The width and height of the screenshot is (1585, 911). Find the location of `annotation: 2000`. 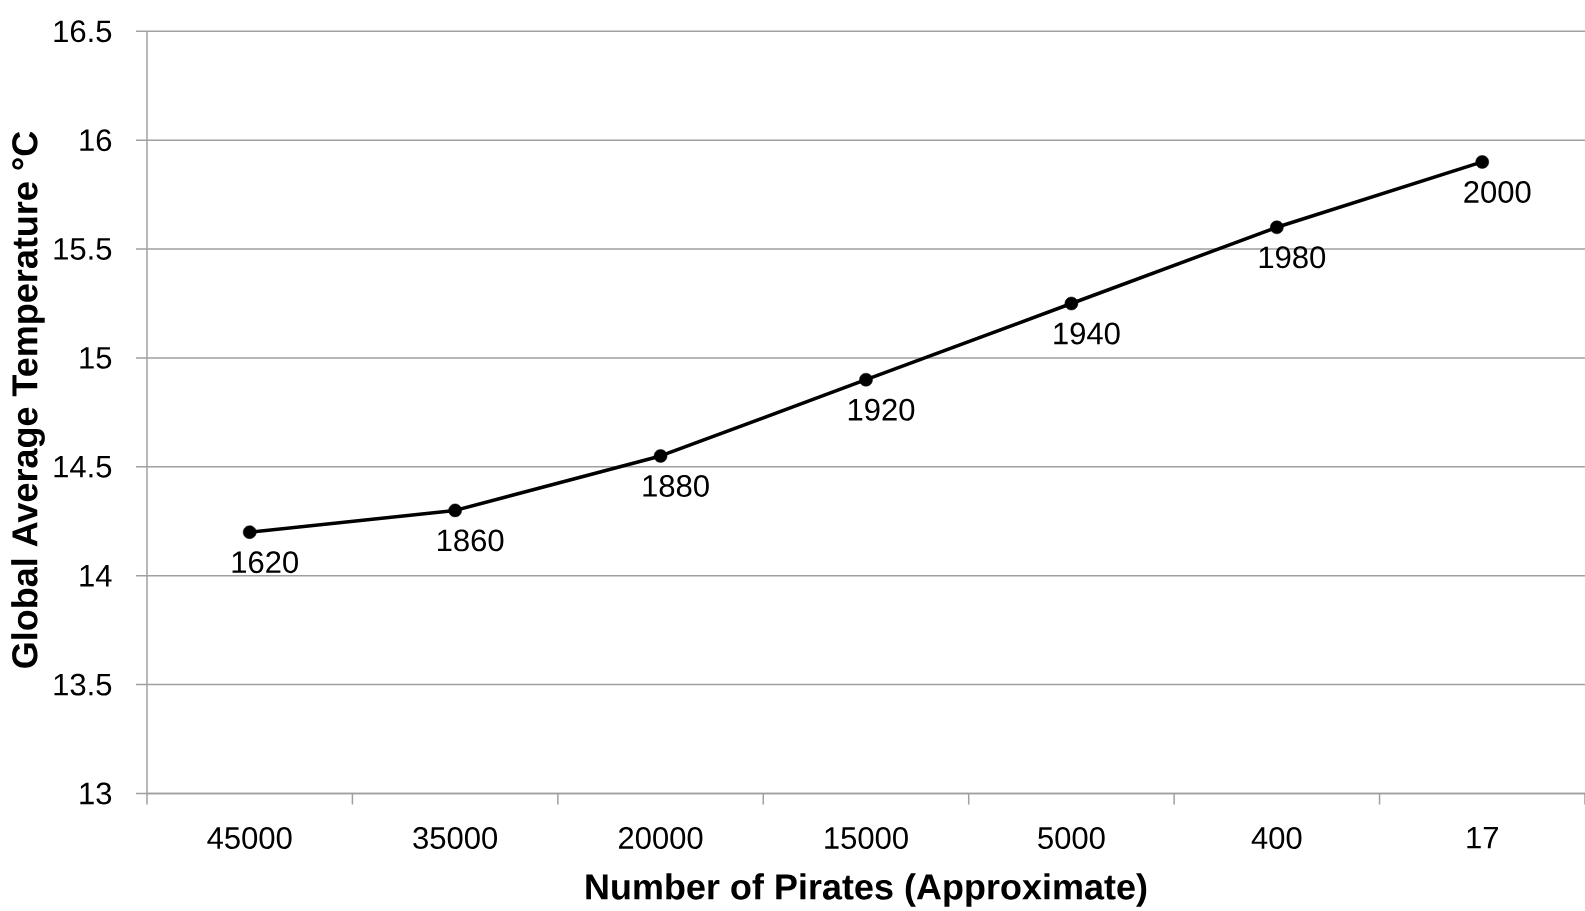

annotation: 2000 is located at coordinates (1497, 191).